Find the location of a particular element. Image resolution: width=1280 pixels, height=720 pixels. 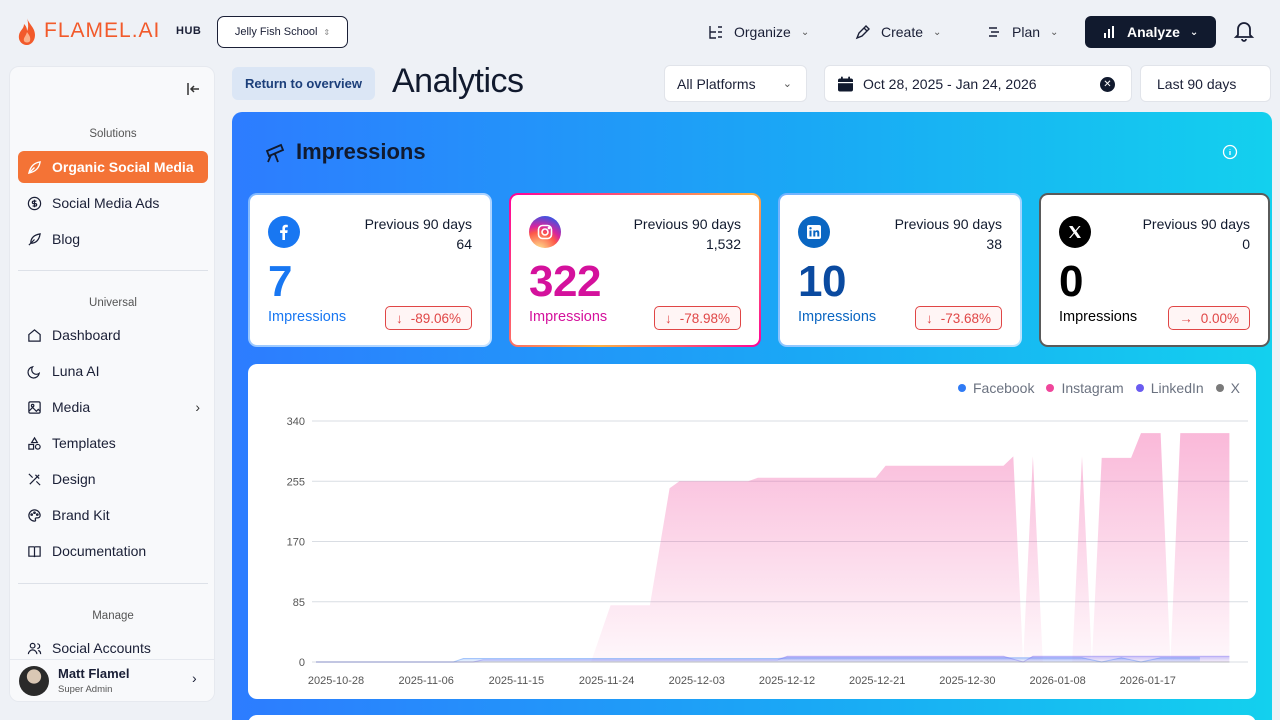

range-preset-select: Last 90 days is located at coordinates (1205, 83).